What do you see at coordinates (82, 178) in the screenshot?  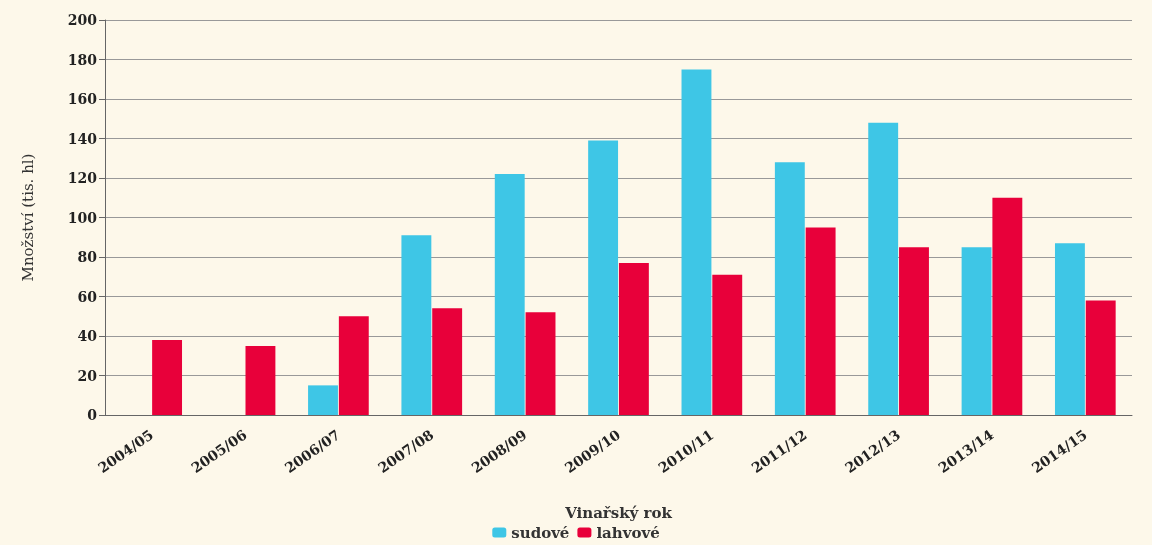 I see `y-tick-label: 120` at bounding box center [82, 178].